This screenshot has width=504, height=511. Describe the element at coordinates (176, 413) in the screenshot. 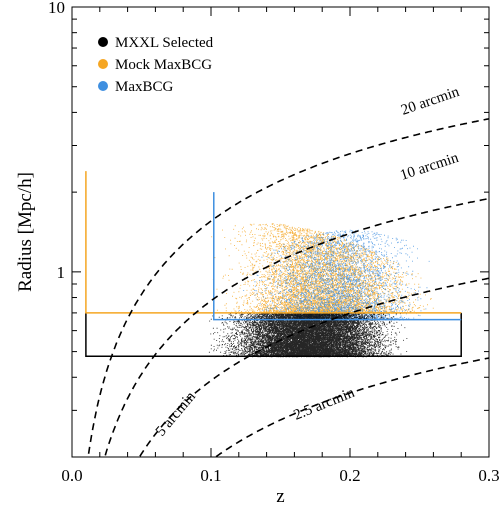

I see `curve-label-5-arcmin: 5 arcmin` at that location.